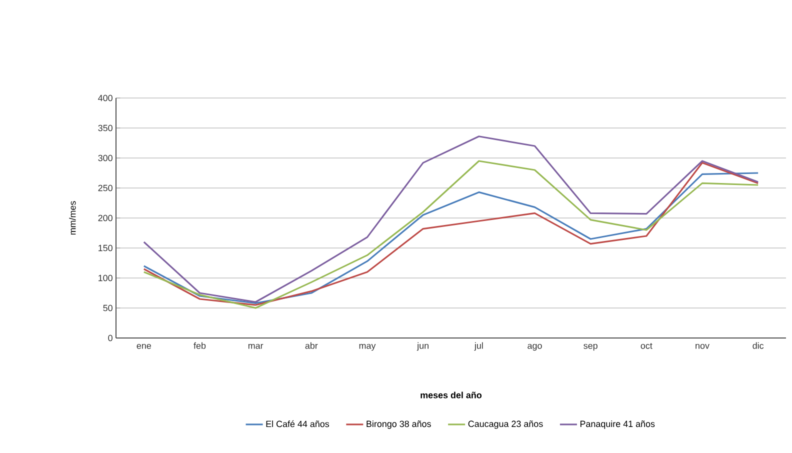 This screenshot has height=453, width=792. Describe the element at coordinates (105, 158) in the screenshot. I see `y-tick-label: 300` at that location.